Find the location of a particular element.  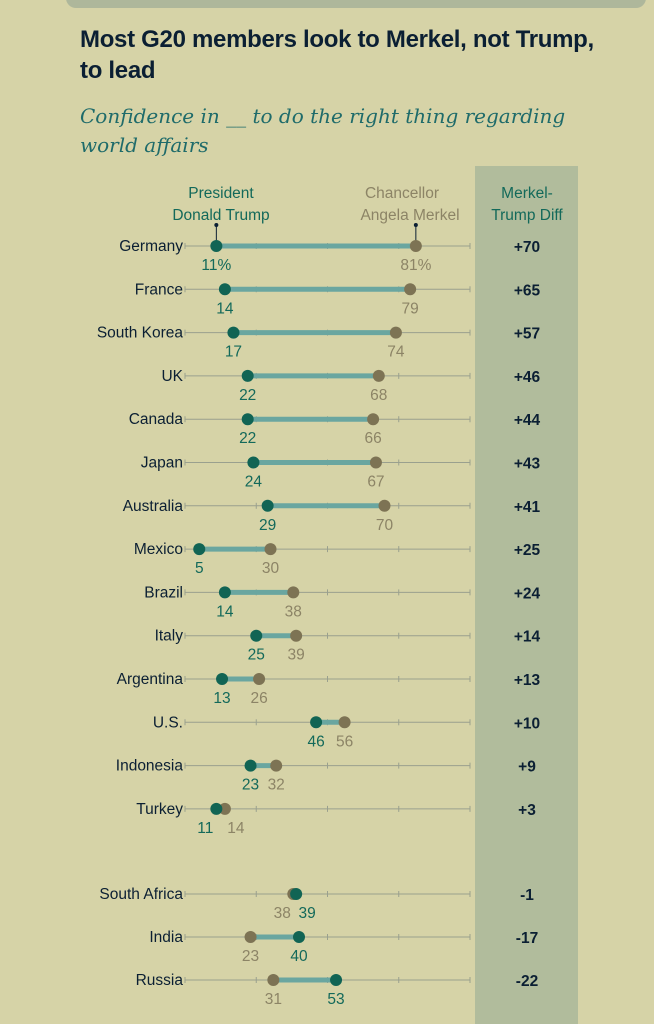

country-label: Turkey is located at coordinates (159, 809).